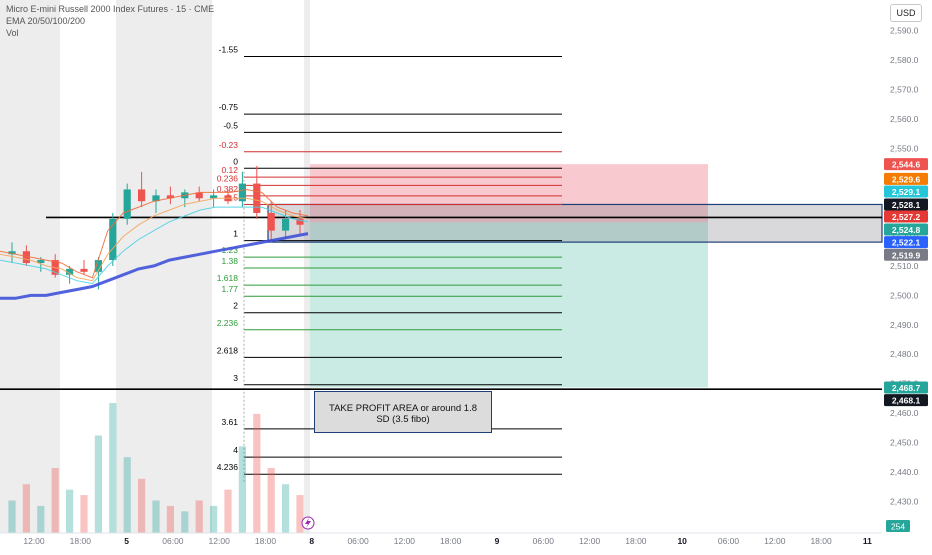 Image resolution: width=932 pixels, height=555 pixels. I want to click on price-tag-5: 2,524.8, so click(906, 230).